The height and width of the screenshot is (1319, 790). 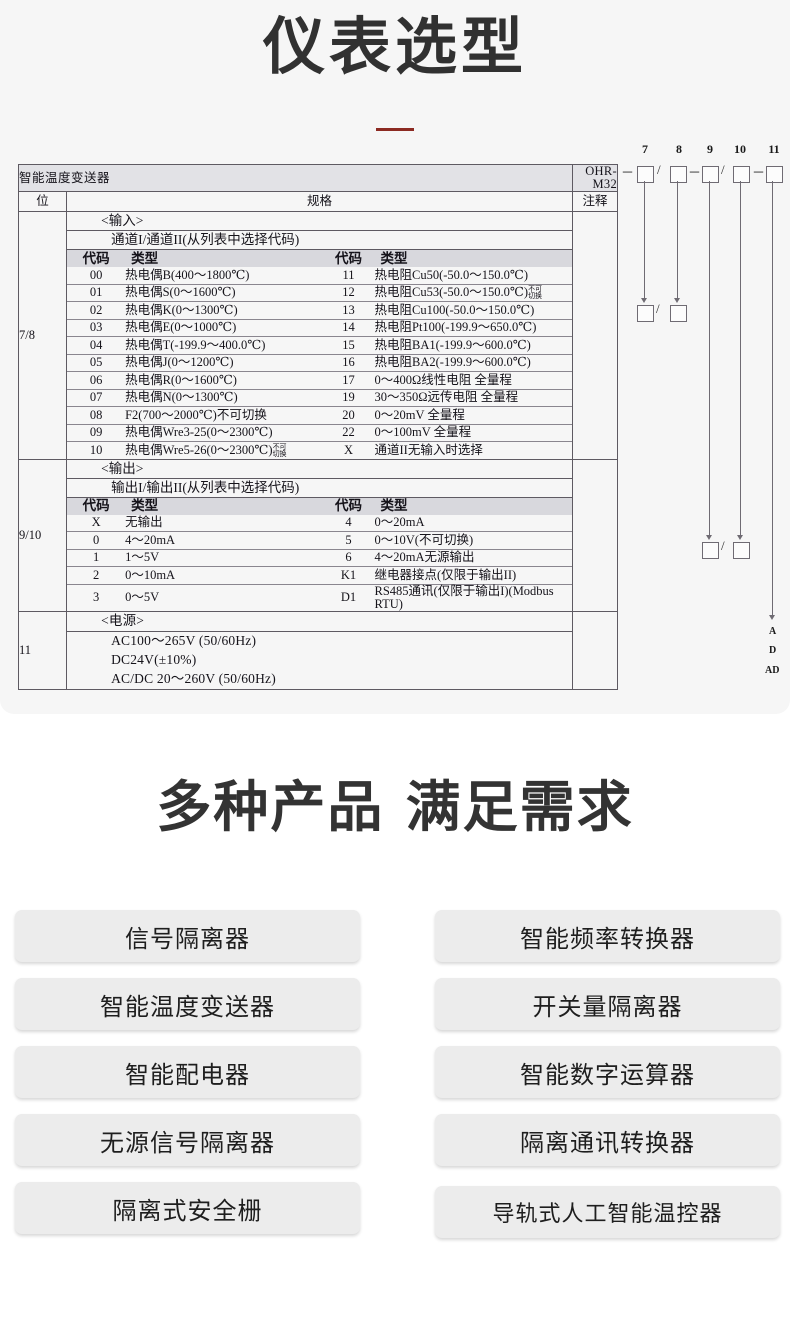 What do you see at coordinates (473, 433) in the screenshot?
I see `input-type: 0～100mV 全量程` at bounding box center [473, 433].